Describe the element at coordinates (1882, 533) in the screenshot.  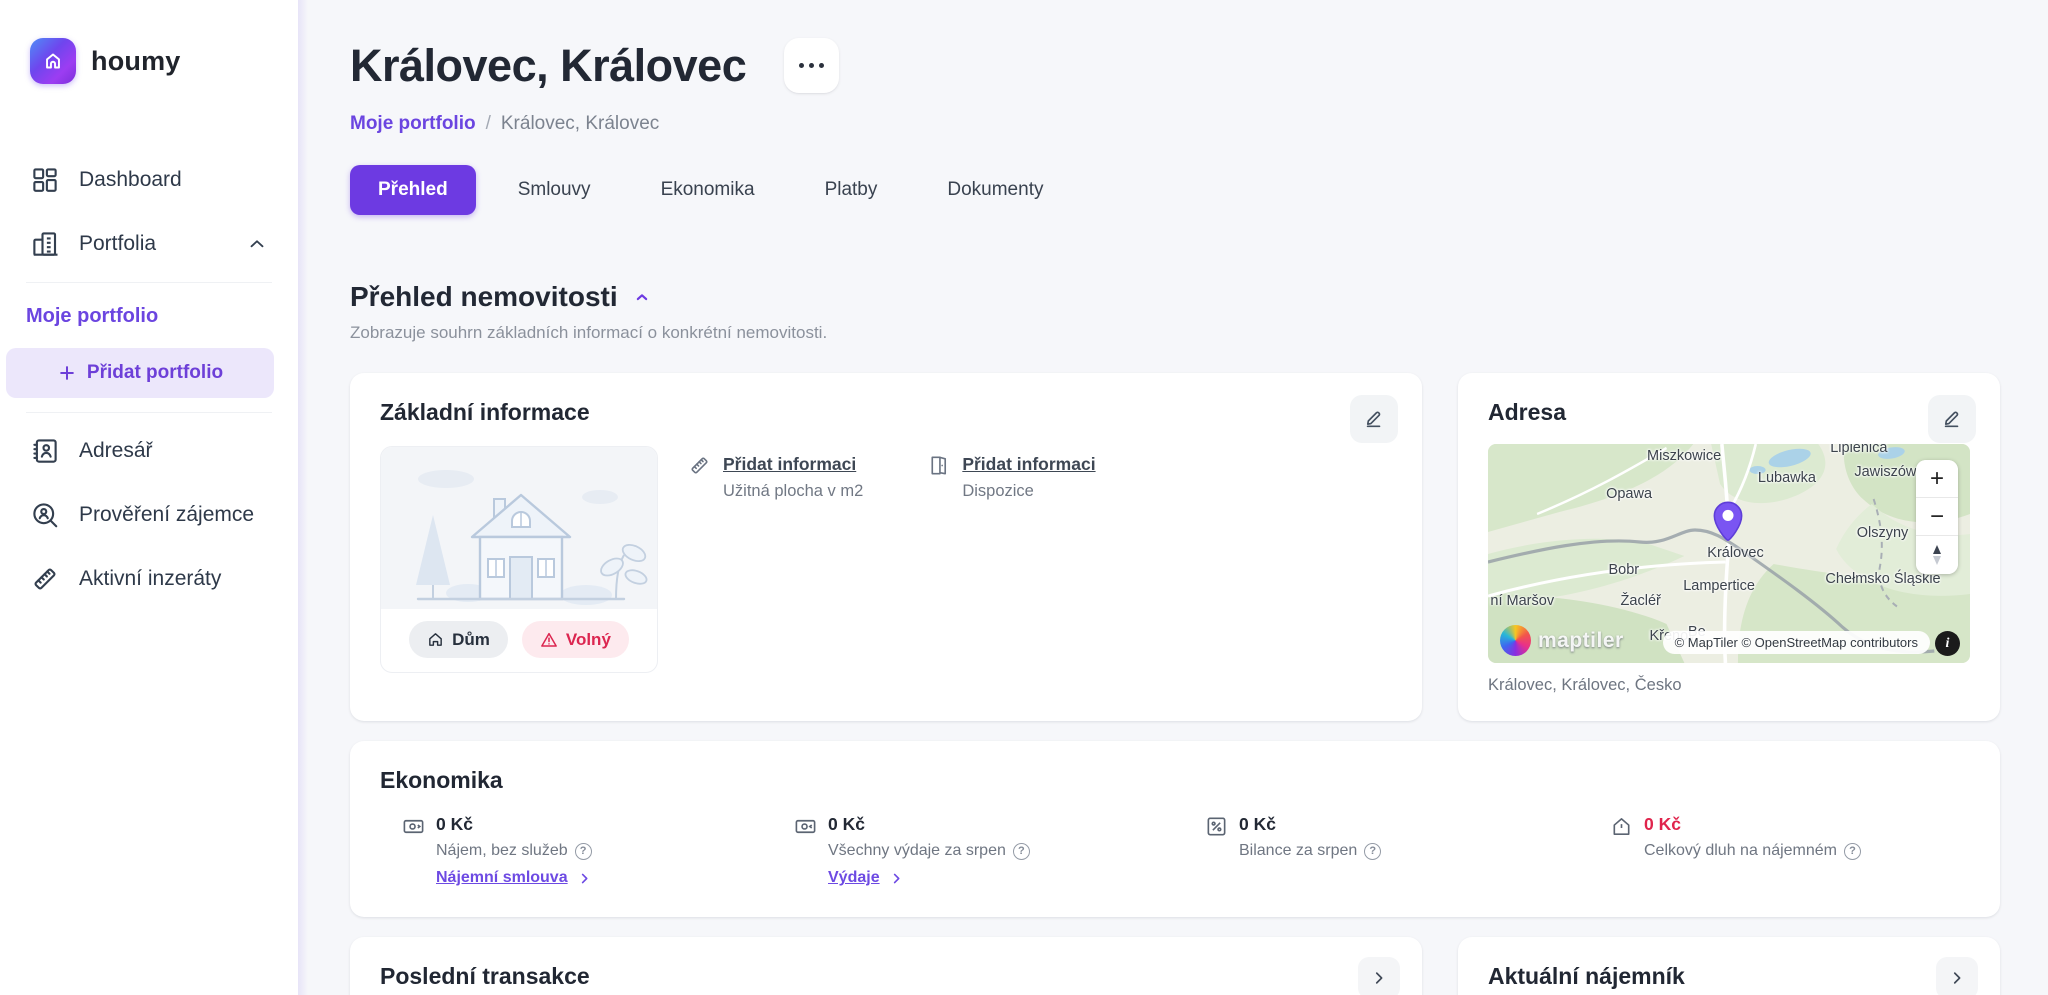
I see `map-place-label: Olszyny` at that location.